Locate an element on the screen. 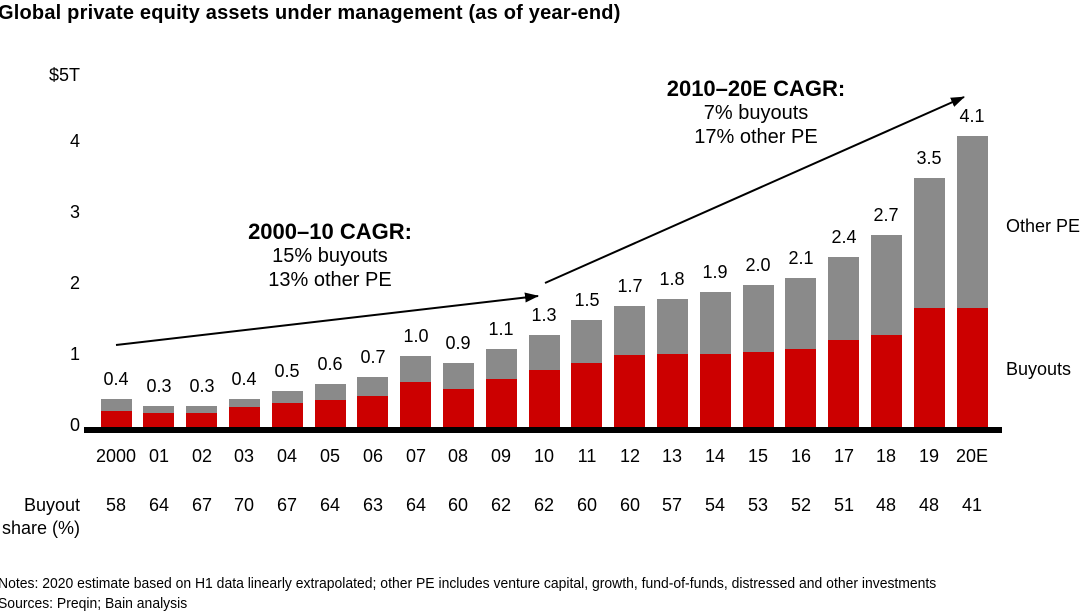  bar-total-label: 1.7 is located at coordinates (630, 286).